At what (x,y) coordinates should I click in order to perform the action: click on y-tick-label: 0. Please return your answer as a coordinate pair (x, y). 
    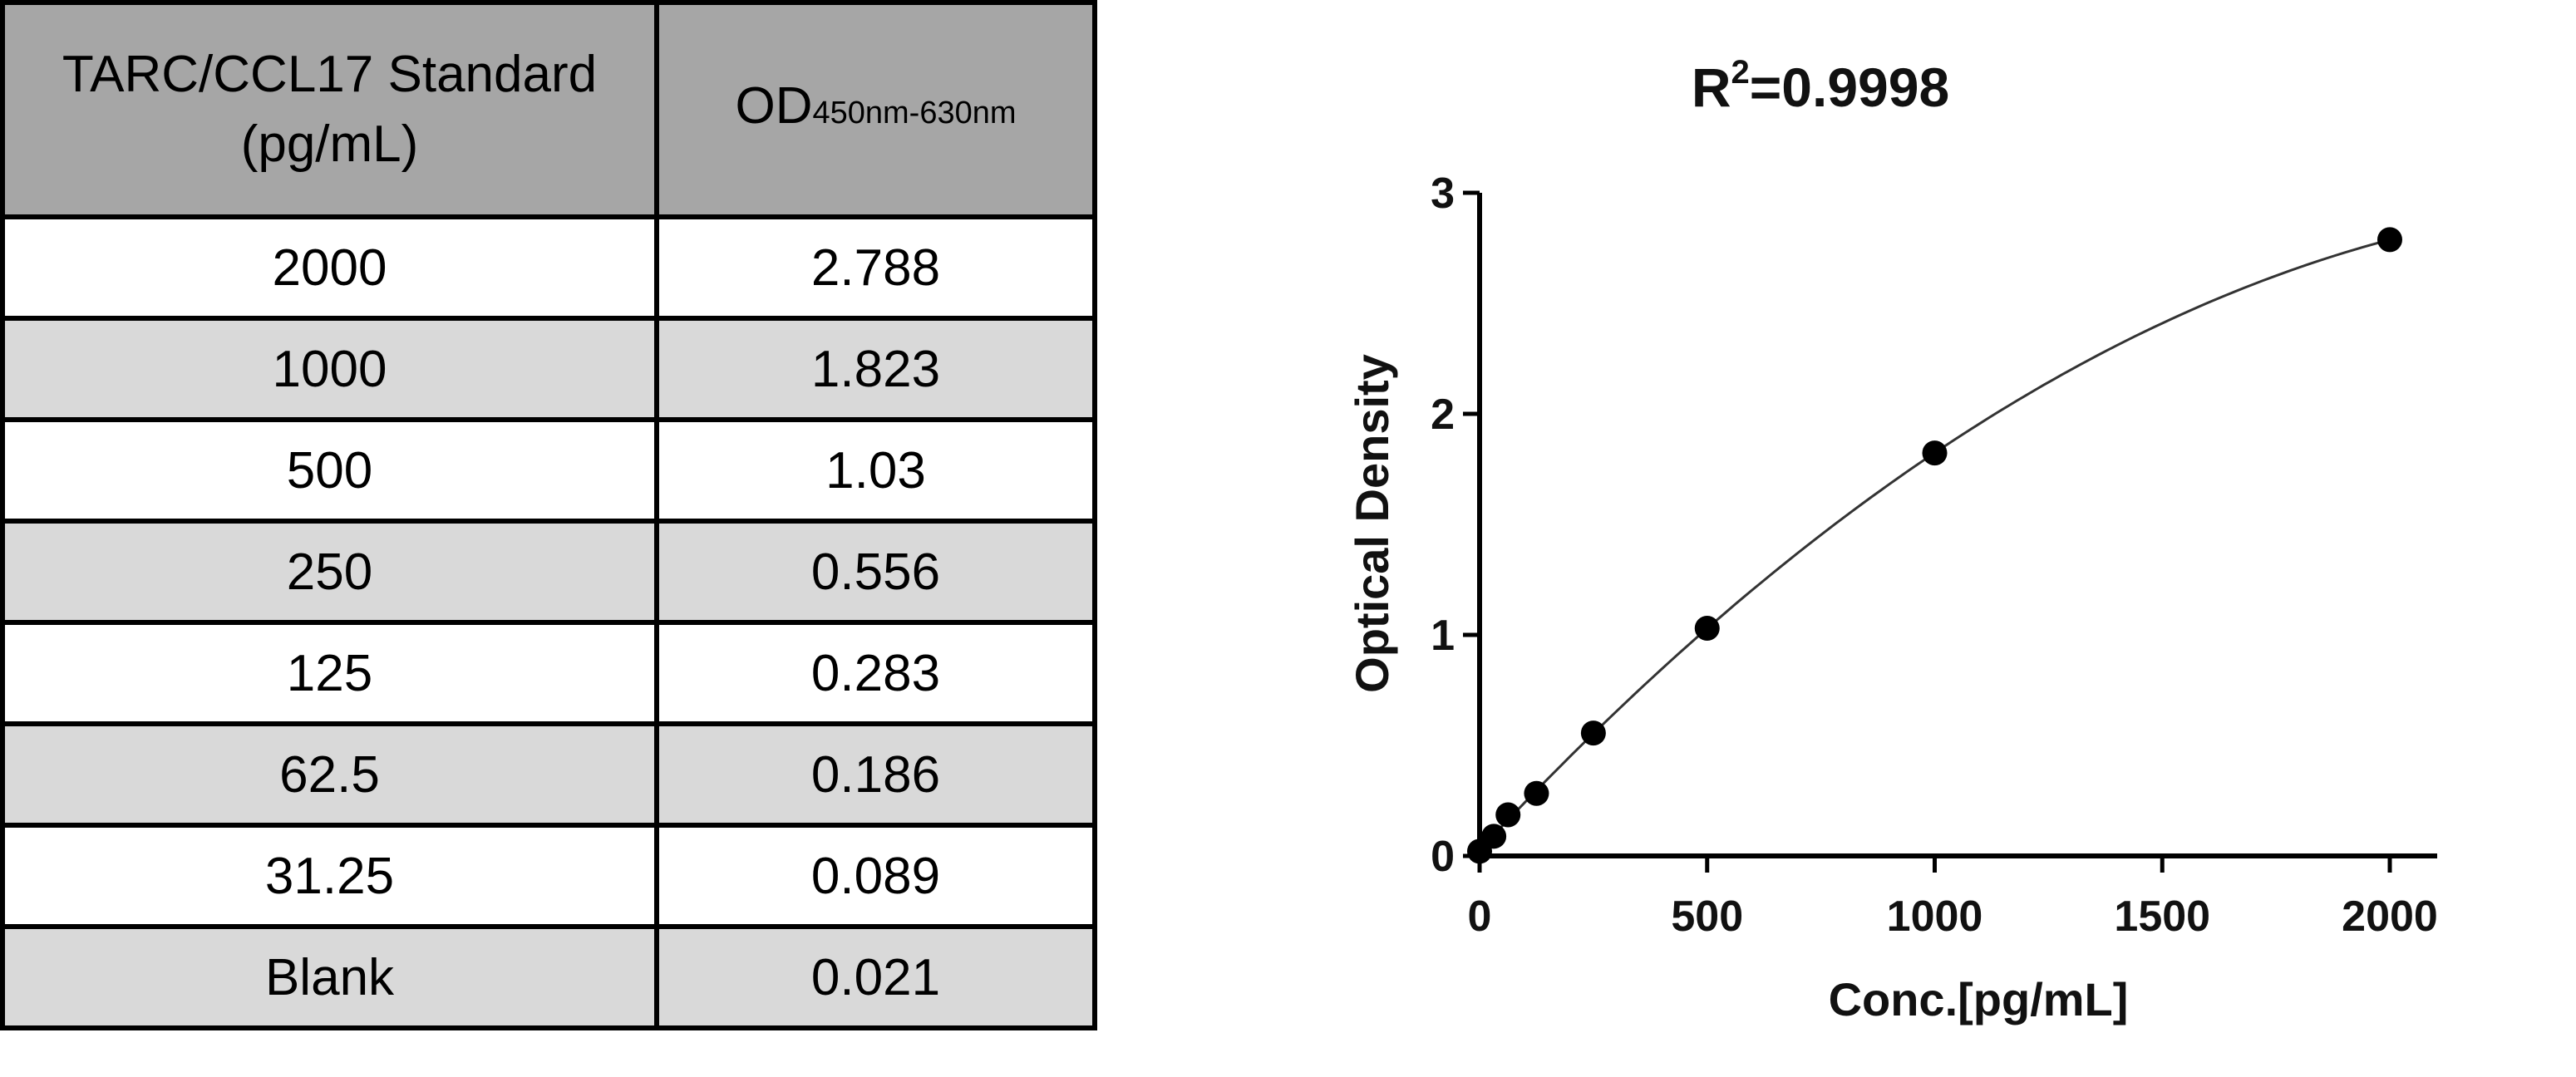
    Looking at the image, I should click on (1443, 857).